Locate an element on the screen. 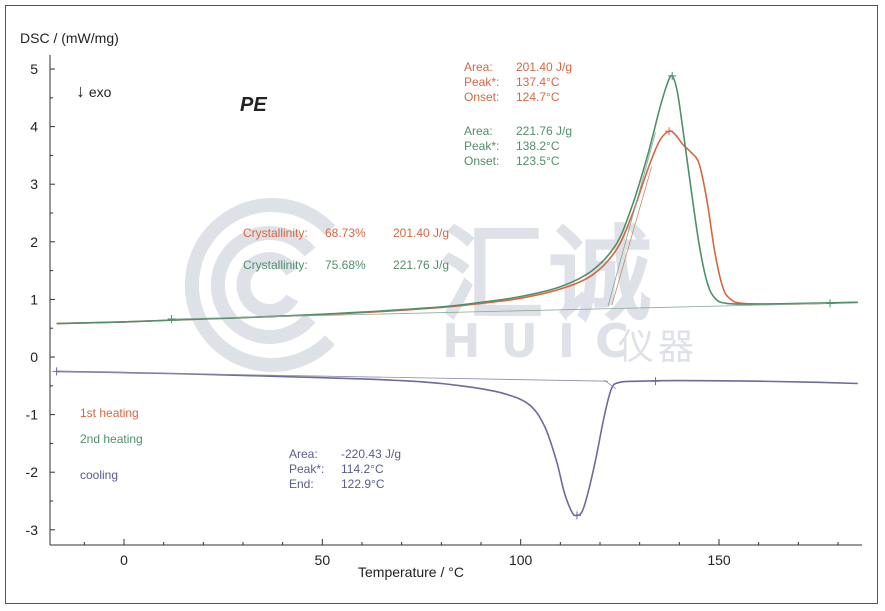  heat1-onset: 124.7°C is located at coordinates (538, 97).